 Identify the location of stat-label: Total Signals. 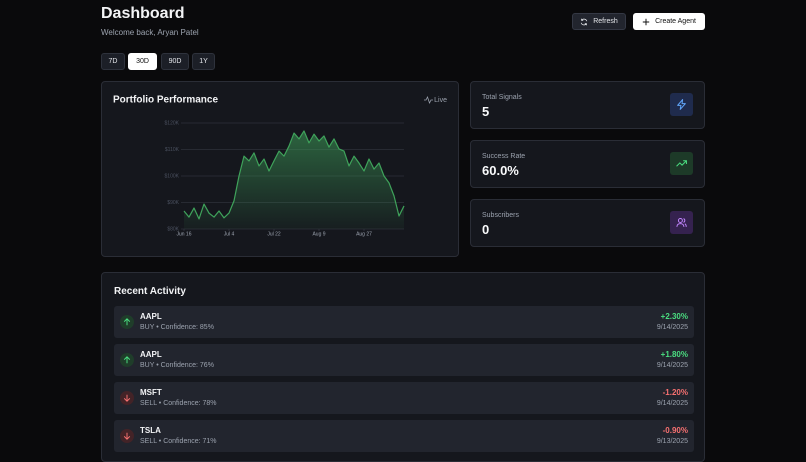
(502, 97).